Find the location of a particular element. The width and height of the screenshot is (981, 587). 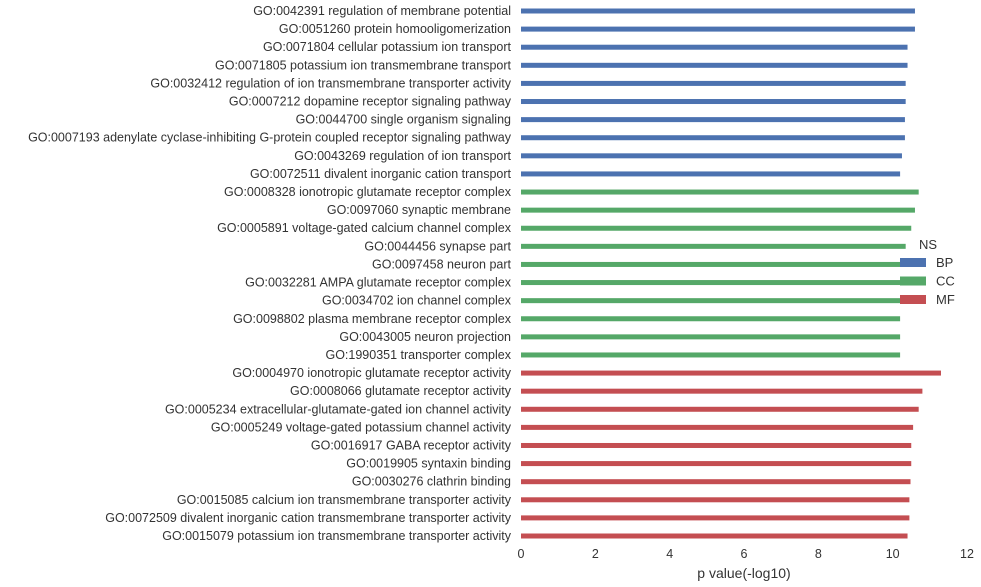

x-tick-label: 8 is located at coordinates (818, 554).